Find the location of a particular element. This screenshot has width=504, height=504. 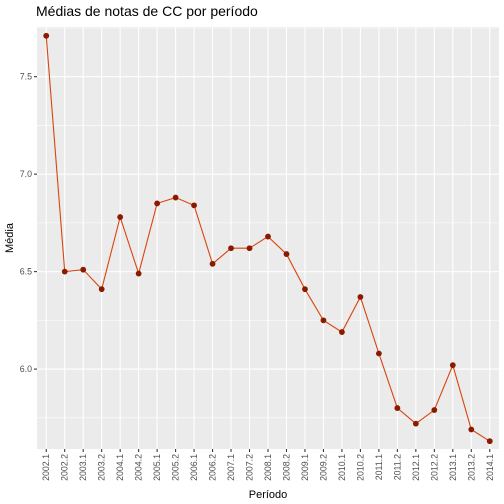

x-tick-label: 2011.1 is located at coordinates (379, 467).